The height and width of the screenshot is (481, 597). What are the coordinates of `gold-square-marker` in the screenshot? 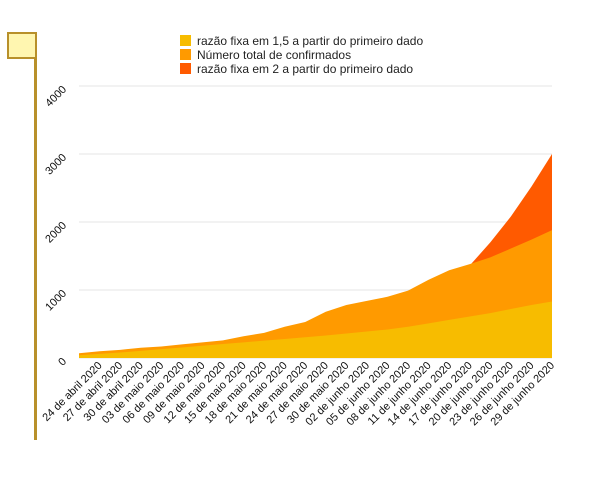 It's located at (22, 45).